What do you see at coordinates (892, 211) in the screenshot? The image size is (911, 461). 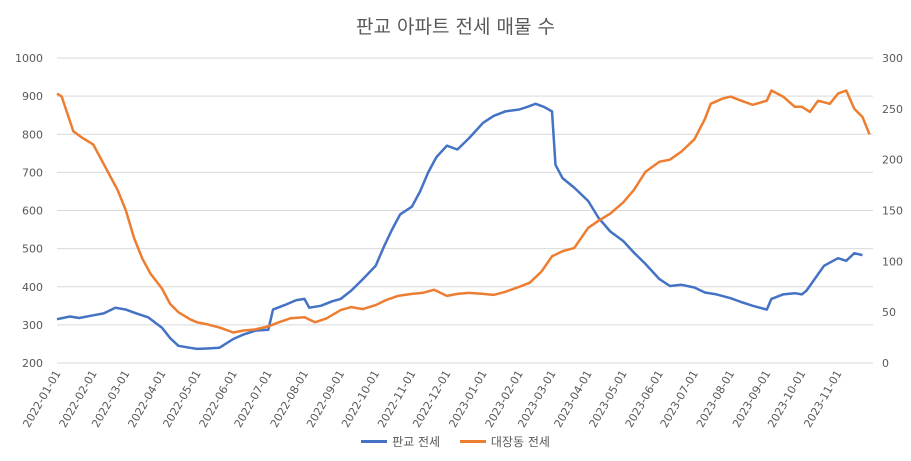 I see `y-right-tick-label: 150` at bounding box center [892, 211].